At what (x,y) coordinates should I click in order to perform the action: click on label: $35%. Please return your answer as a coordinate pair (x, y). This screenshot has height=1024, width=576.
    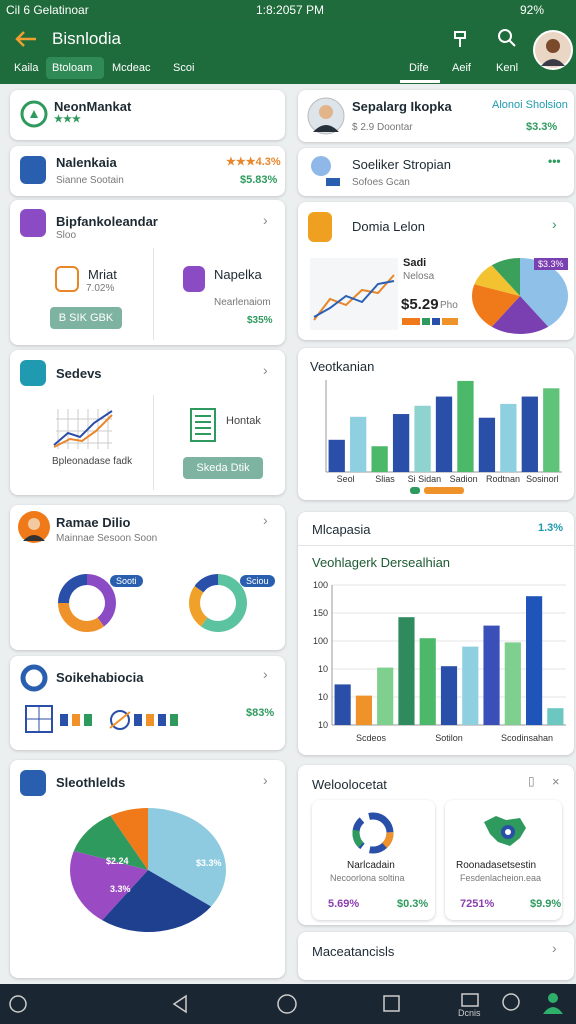
    Looking at the image, I should click on (260, 320).